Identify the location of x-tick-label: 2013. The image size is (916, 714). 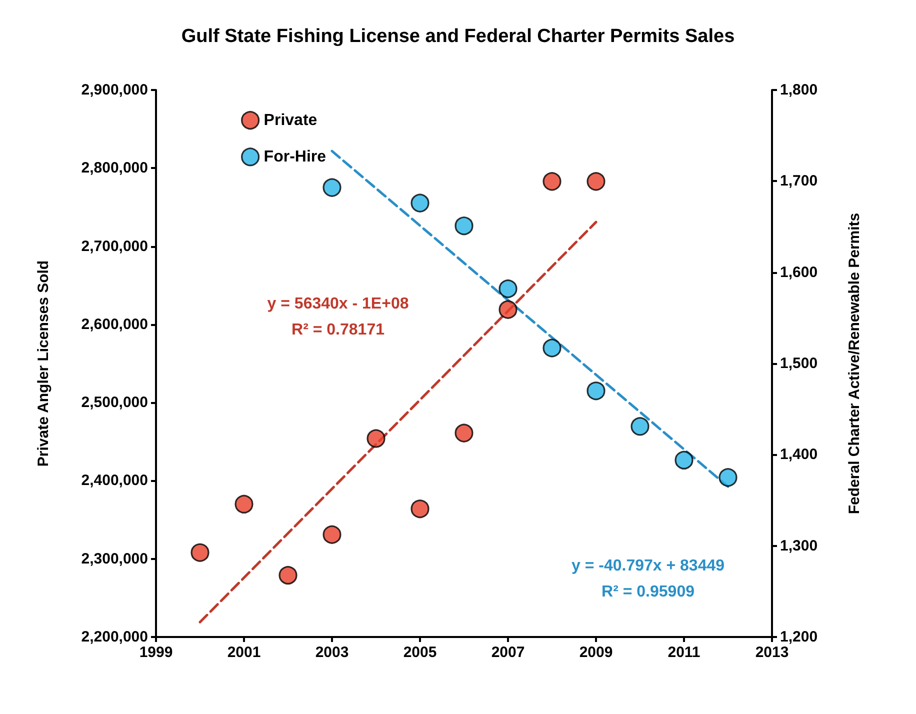
(772, 652).